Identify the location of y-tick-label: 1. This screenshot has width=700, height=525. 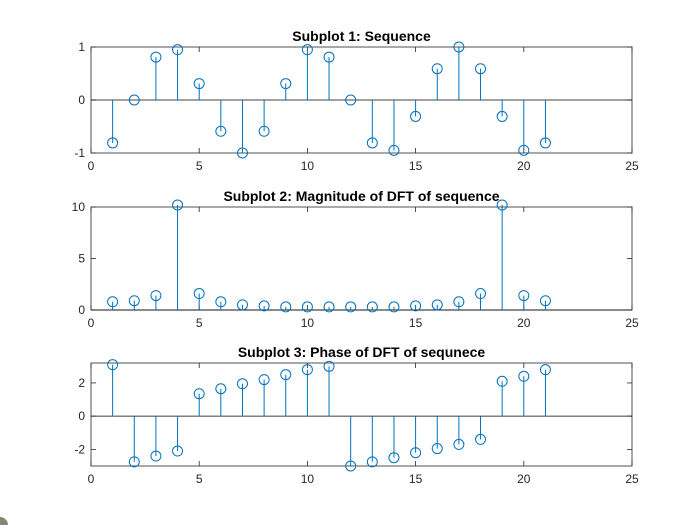
(81, 47).